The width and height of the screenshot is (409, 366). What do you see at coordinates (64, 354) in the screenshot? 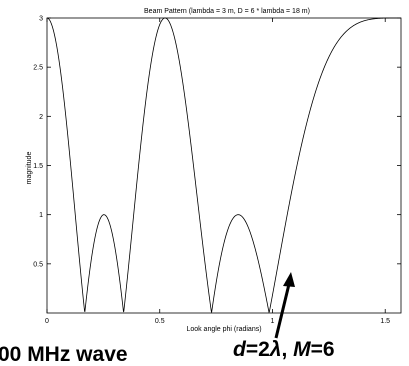
I see `caption-partial-wave-text: 00 MHz wave` at bounding box center [64, 354].